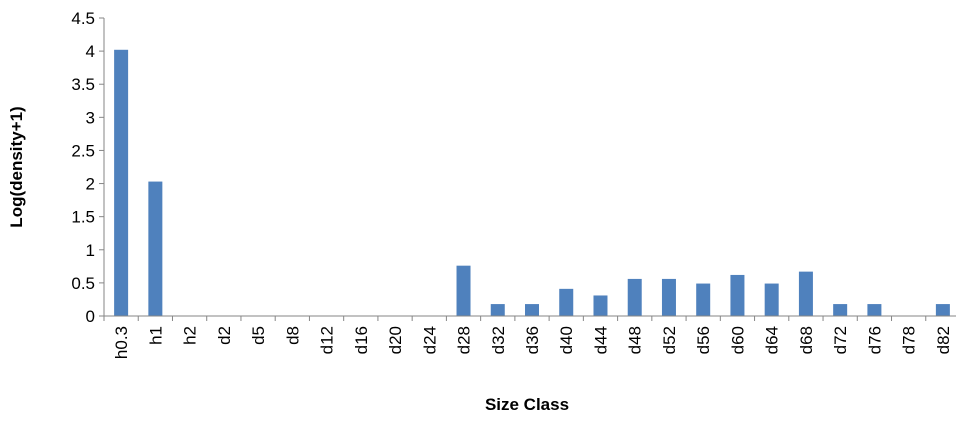  I want to click on x-tick-label: h0.3, so click(121, 342).